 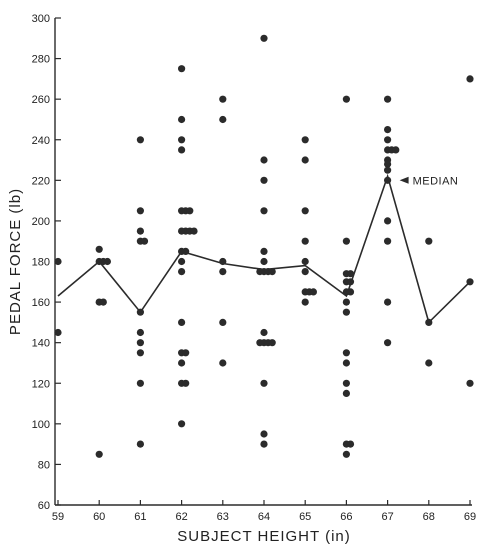 What do you see at coordinates (99, 517) in the screenshot?
I see `x-tick-label: 60` at bounding box center [99, 517].